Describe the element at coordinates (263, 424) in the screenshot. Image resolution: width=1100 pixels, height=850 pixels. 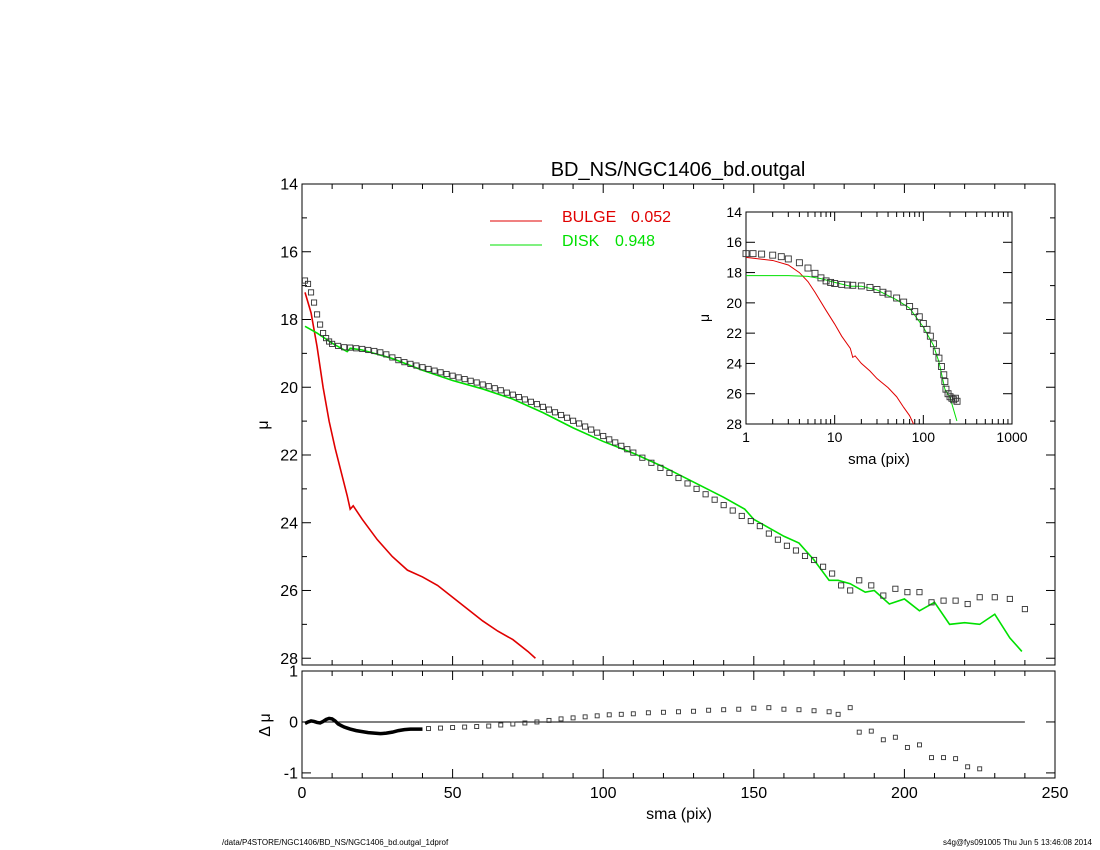
I see `main-y-axis-label: μ` at that location.